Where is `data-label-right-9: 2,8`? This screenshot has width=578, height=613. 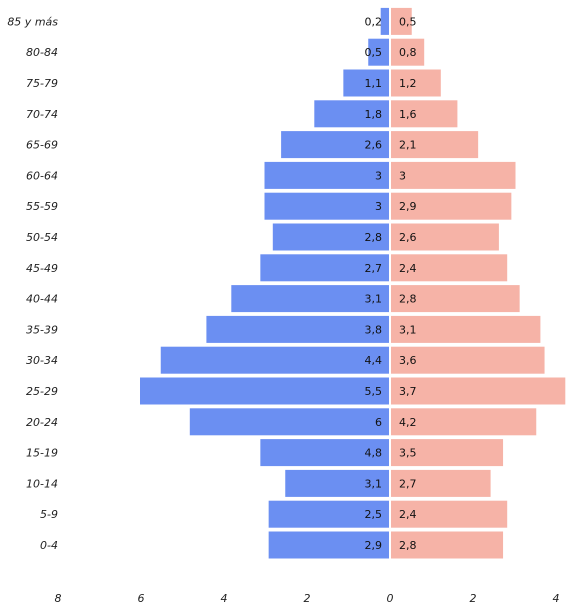
data-label-right-9: 2,8 is located at coordinates (408, 299).